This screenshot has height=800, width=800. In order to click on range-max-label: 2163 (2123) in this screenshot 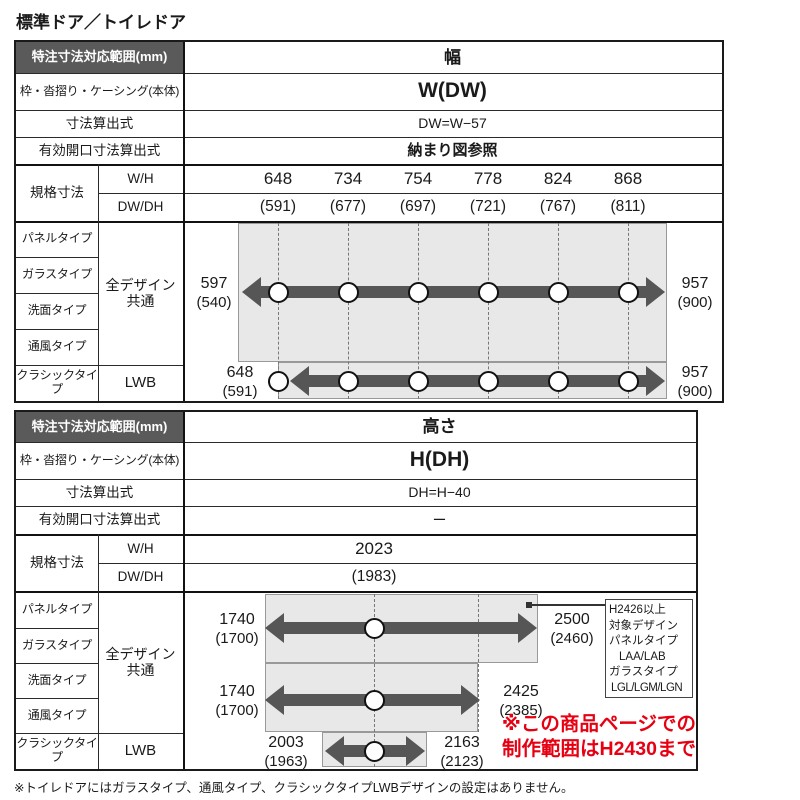, I will do `click(462, 752)`.